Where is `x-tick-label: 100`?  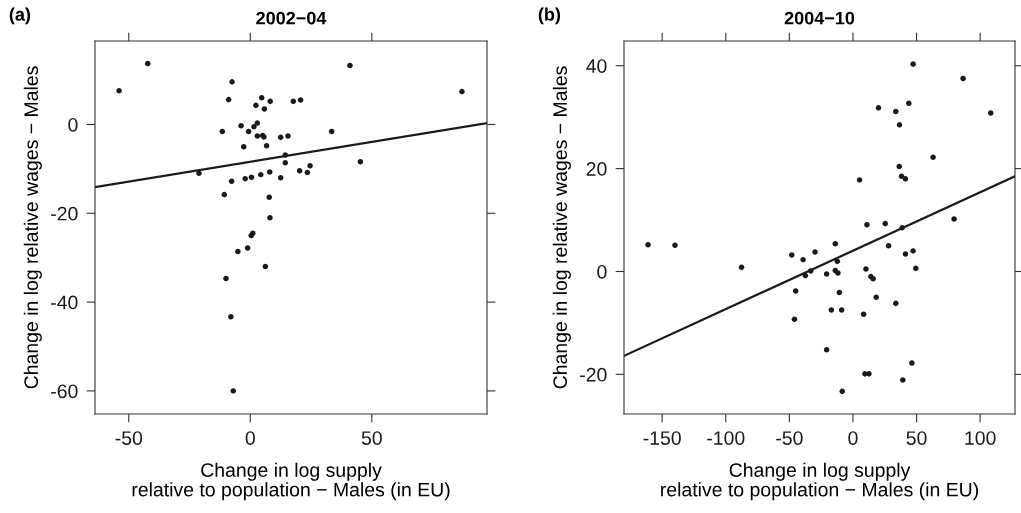
x-tick-label: 100 is located at coordinates (980, 438).